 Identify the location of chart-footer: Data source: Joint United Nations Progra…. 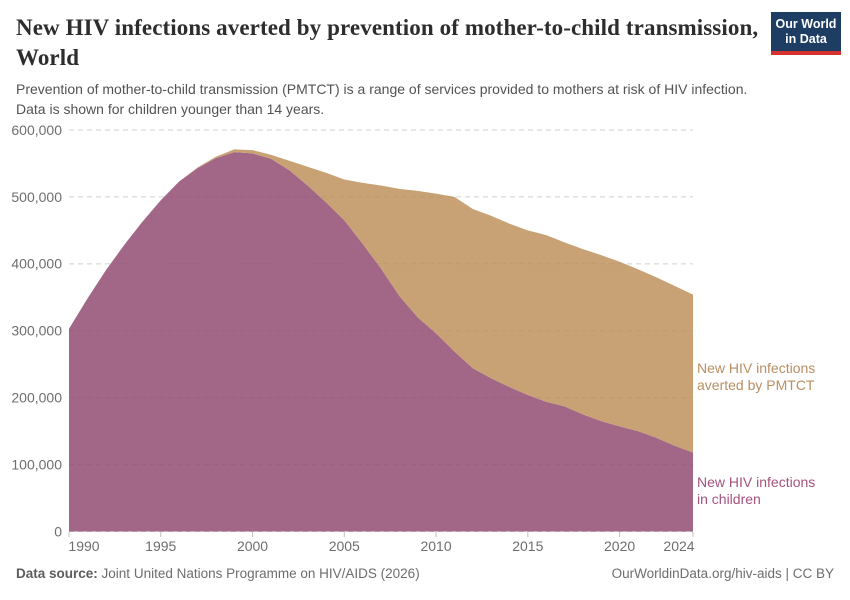
(425, 573).